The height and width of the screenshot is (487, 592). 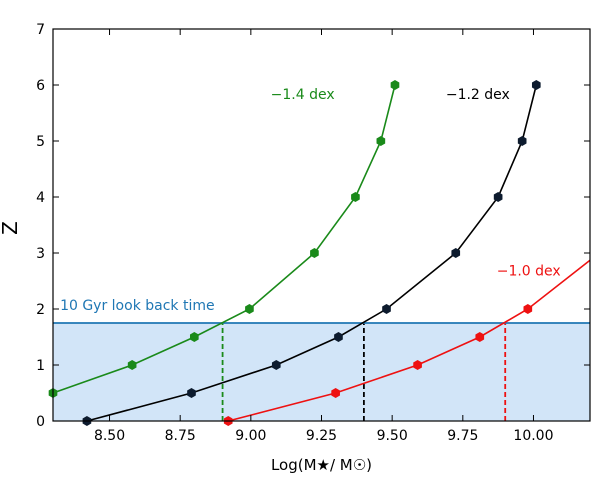 What do you see at coordinates (40, 198) in the screenshot?
I see `y-tick-label: 4` at bounding box center [40, 198].